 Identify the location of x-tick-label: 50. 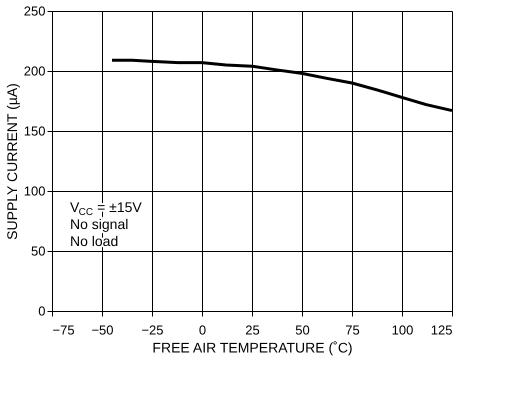
(302, 330).